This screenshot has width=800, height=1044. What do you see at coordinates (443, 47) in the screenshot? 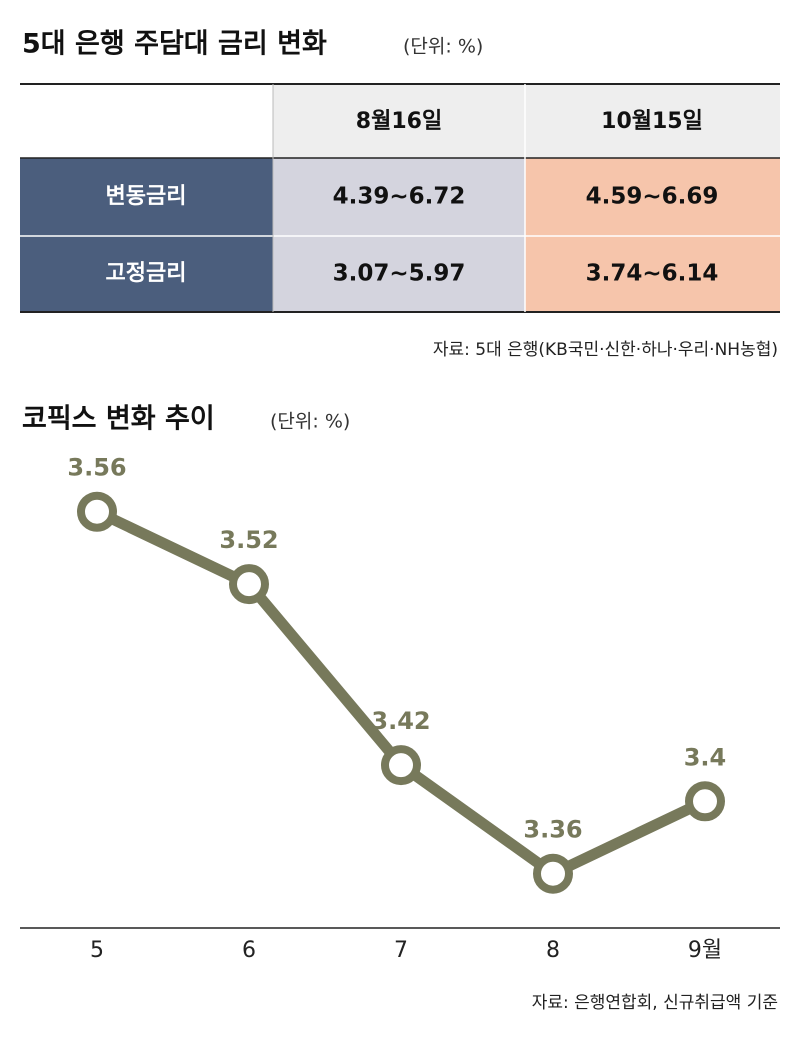
I see `table-unit: (단위: %)` at bounding box center [443, 47].